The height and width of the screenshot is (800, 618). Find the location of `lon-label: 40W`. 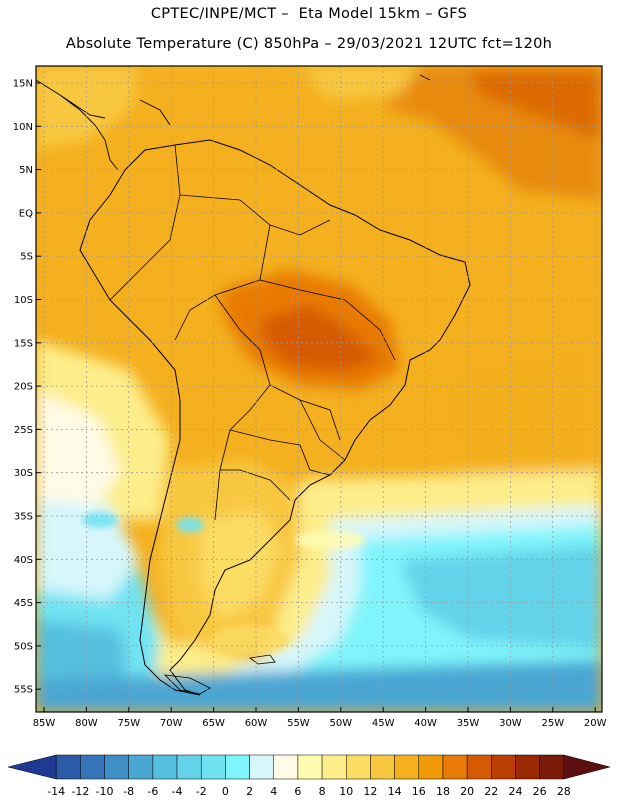

lon-label: 40W is located at coordinates (425, 723).